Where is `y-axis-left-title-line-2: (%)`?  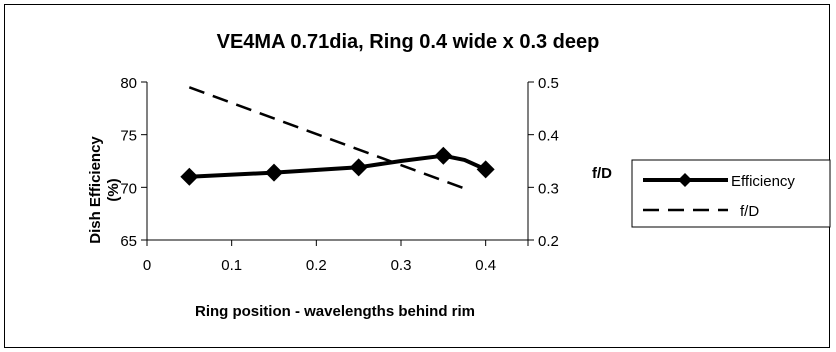 y-axis-left-title-line-2: (%) is located at coordinates (113, 189).